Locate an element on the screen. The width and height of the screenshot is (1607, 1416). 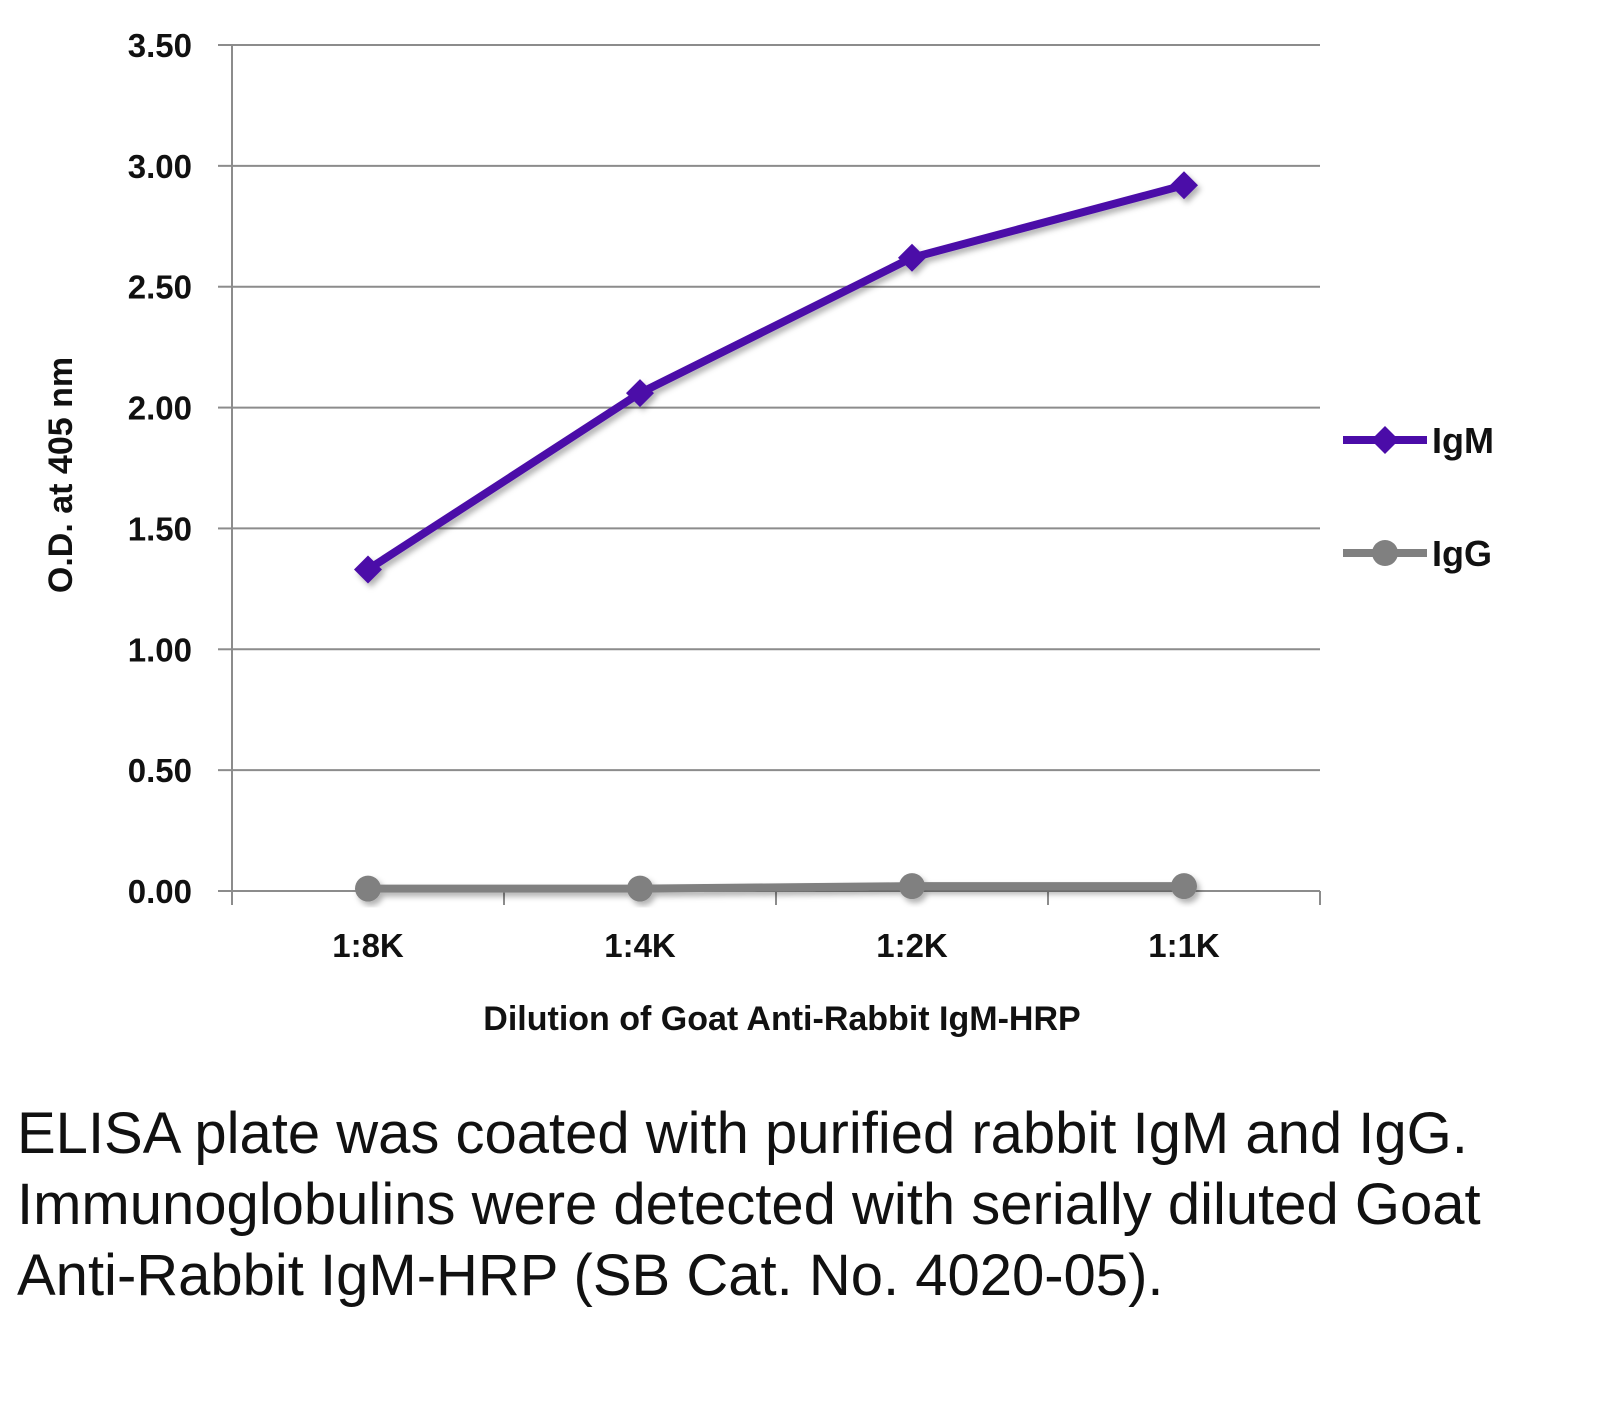
y-tick-label: 3.00 is located at coordinates (160, 166).